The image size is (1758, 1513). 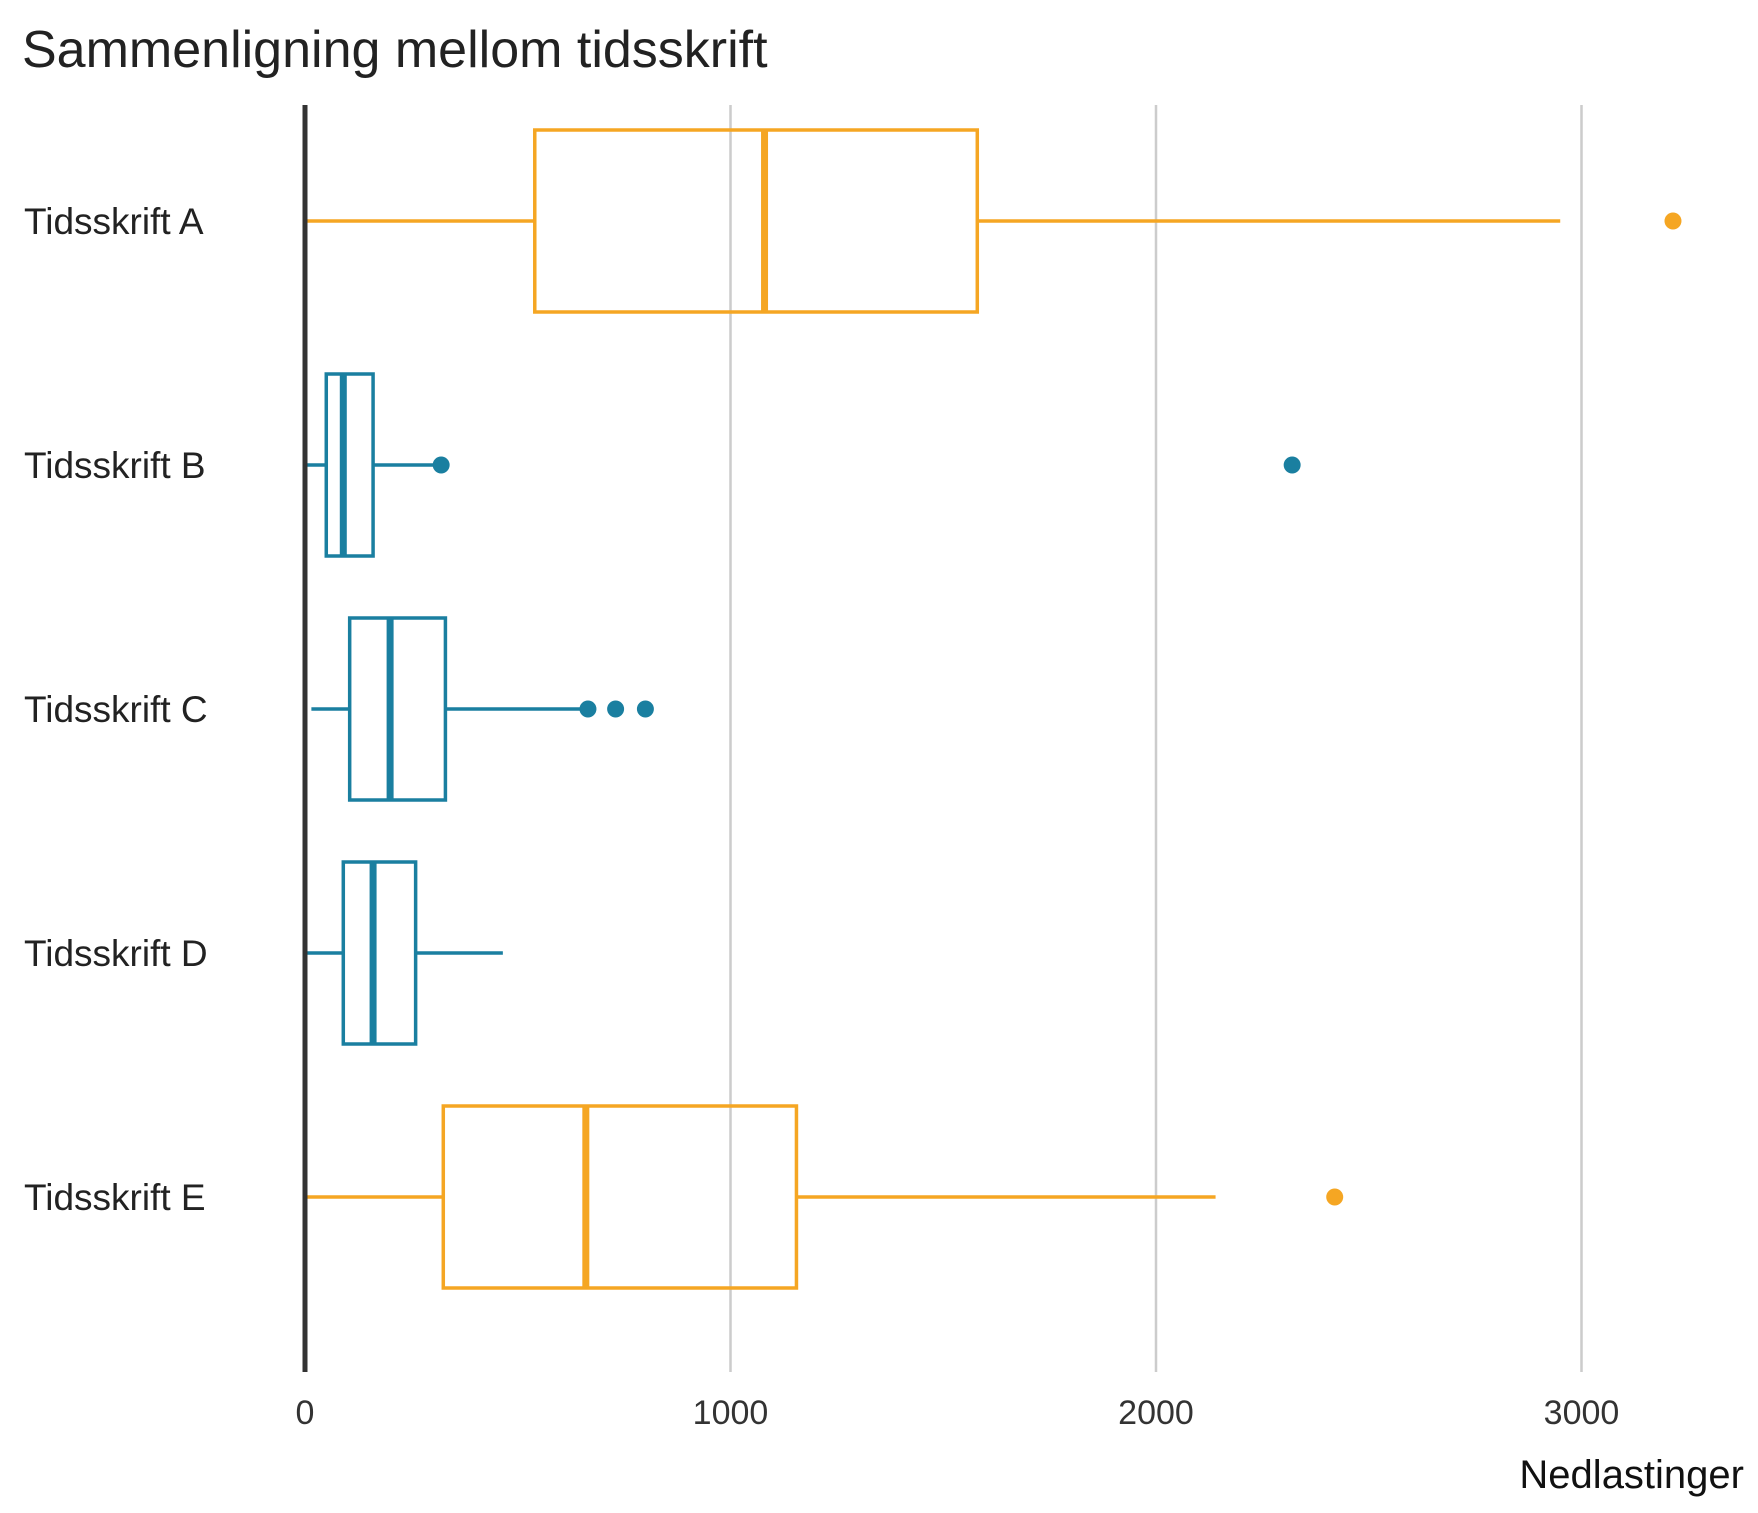 I want to click on x-tick-label: 0, so click(x=305, y=1413).